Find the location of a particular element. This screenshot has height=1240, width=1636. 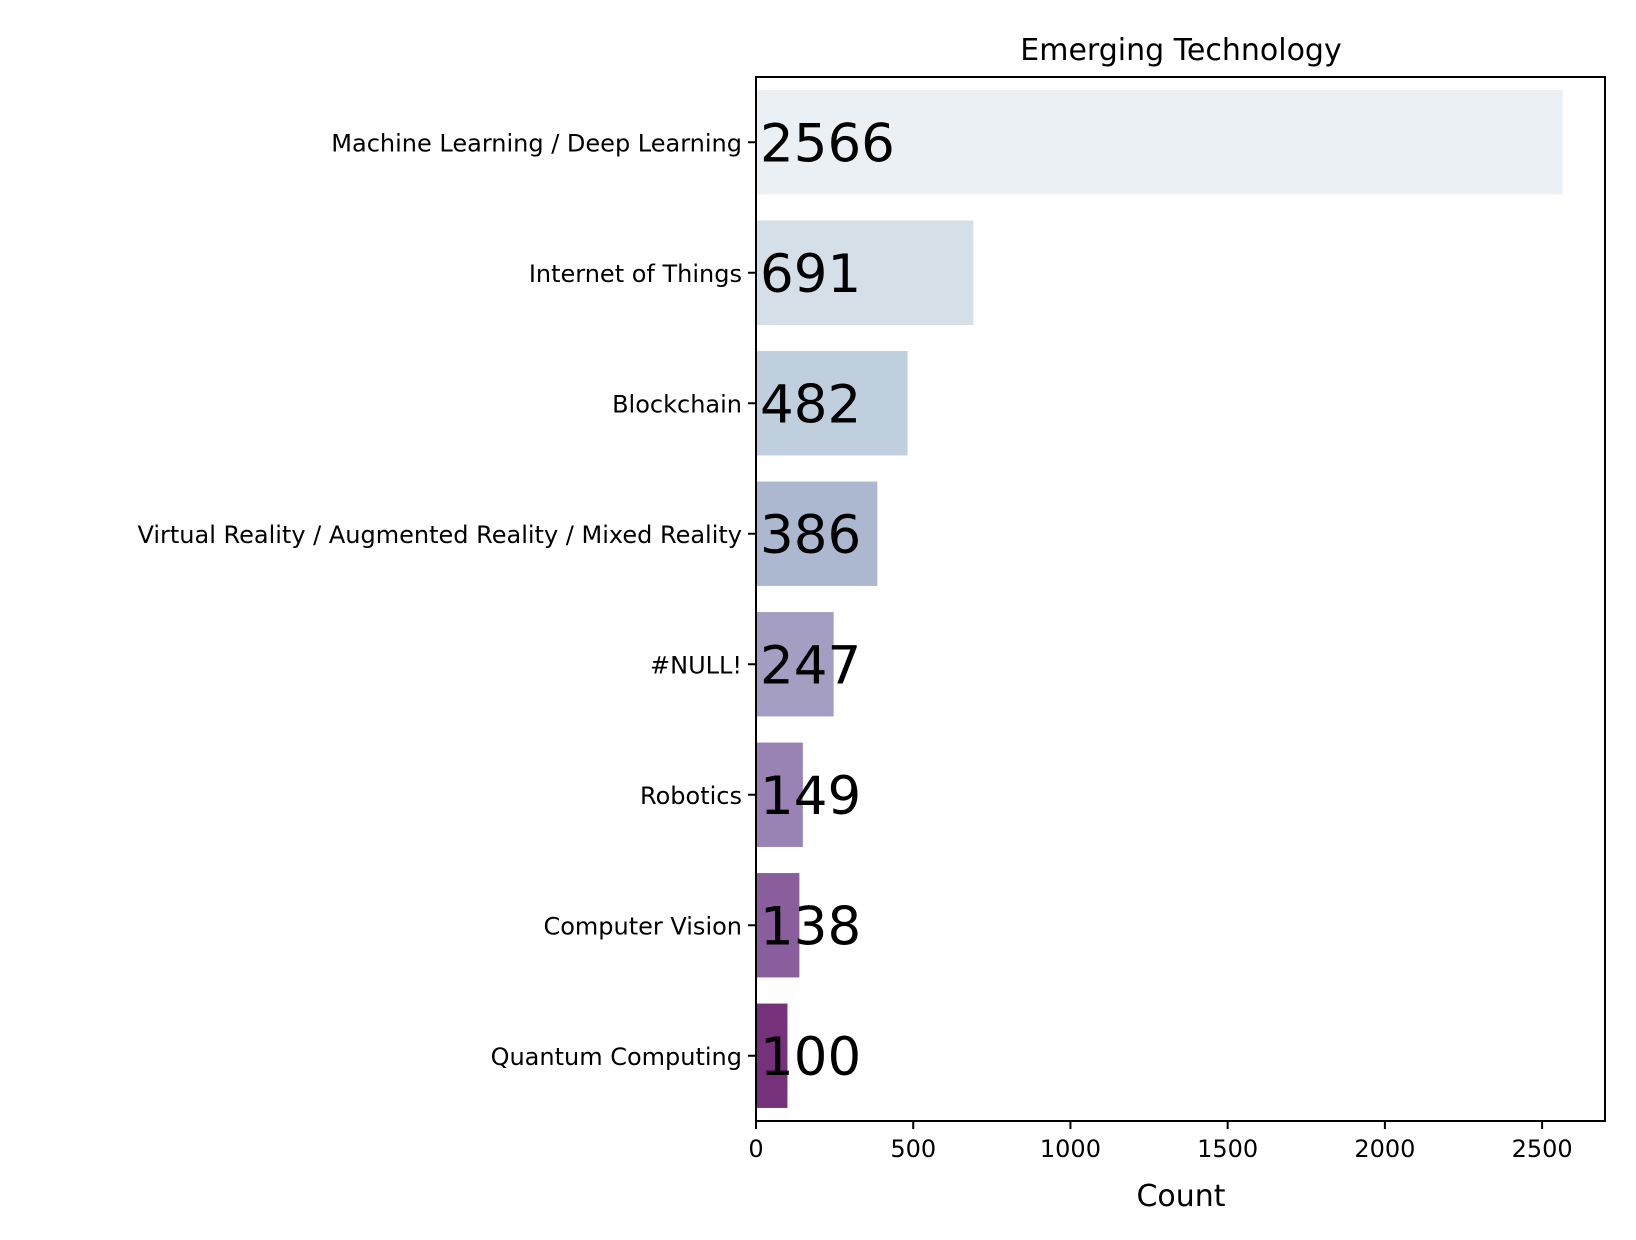

y-tick-label: Robotics is located at coordinates (691, 796).